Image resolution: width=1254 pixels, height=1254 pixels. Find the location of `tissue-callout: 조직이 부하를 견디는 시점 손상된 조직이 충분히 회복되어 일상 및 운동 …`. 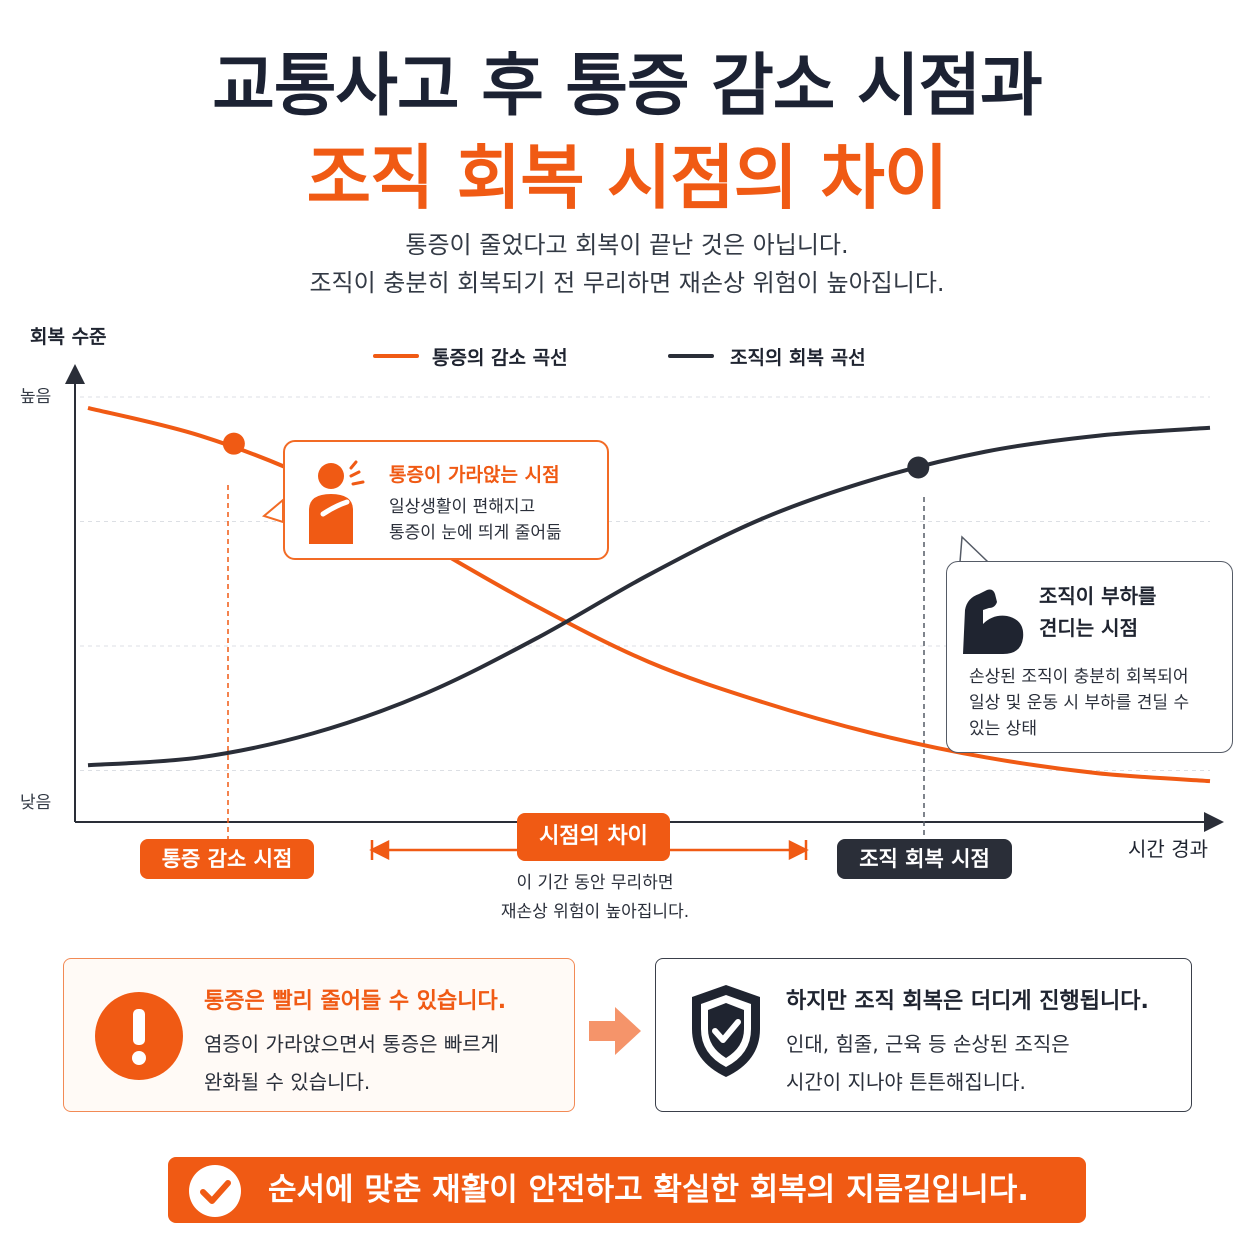

tissue-callout: 조직이 부하를 견디는 시점 손상된 조직이 충분히 회복되어 일상 및 운동 … is located at coordinates (1089, 657).